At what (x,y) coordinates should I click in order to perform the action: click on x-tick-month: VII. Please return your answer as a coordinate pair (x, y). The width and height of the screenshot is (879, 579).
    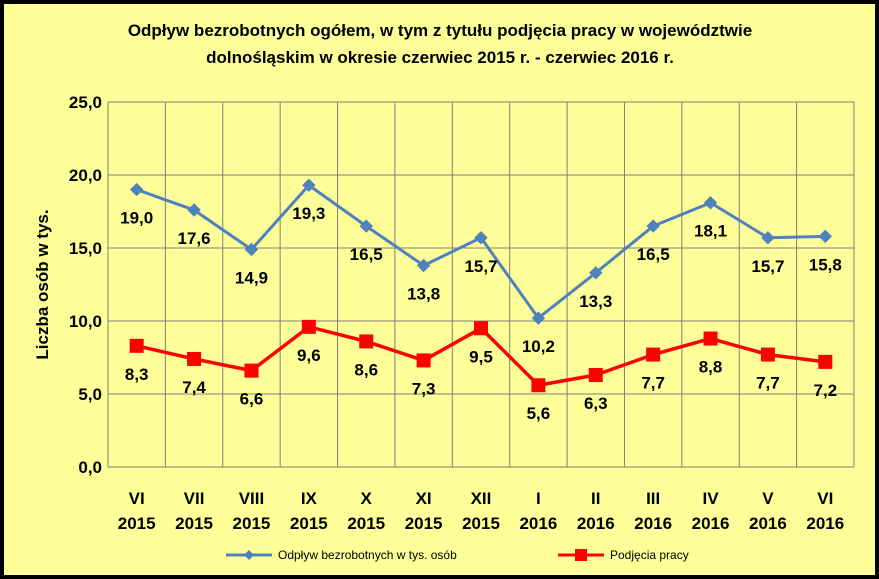
    Looking at the image, I should click on (194, 498).